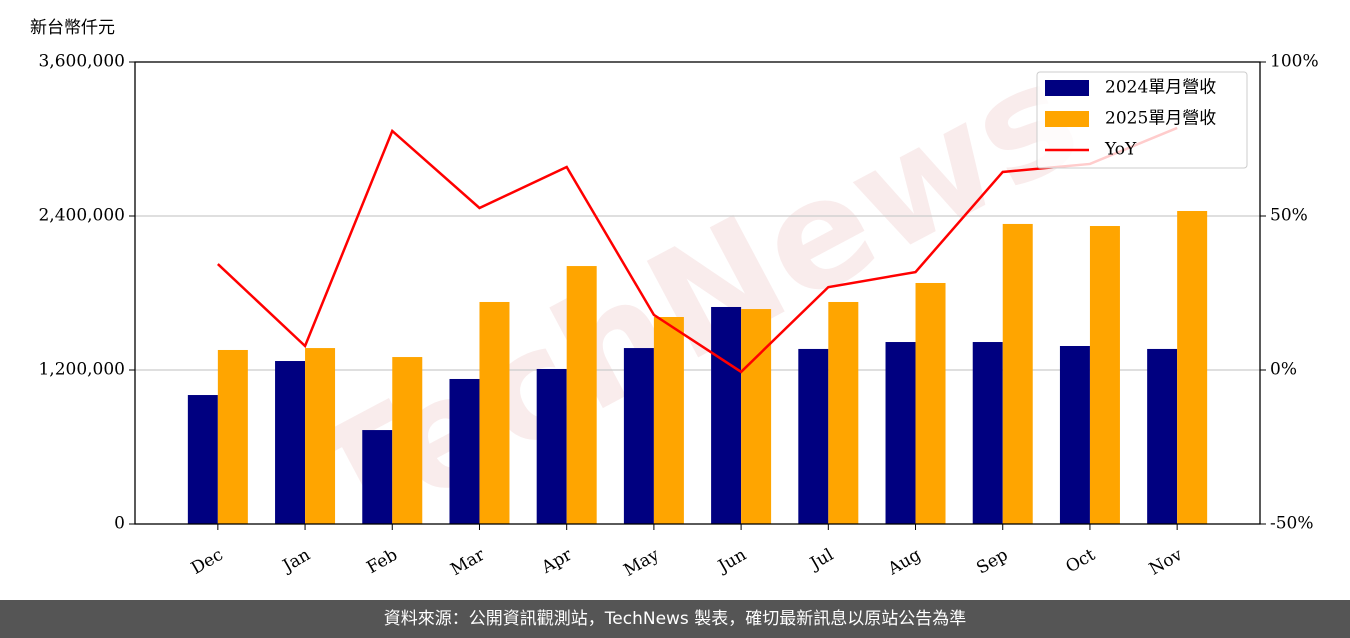 Image resolution: width=1350 pixels, height=638 pixels. Describe the element at coordinates (207, 562) in the screenshot. I see `x-tick-label: Dec` at that location.